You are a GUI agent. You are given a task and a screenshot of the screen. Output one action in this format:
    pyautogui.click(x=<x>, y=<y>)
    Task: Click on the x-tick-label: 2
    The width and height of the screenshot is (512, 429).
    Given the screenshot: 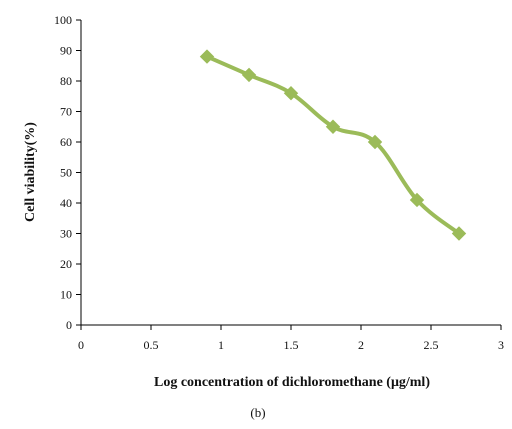 What is the action you would take?
    pyautogui.click(x=361, y=345)
    